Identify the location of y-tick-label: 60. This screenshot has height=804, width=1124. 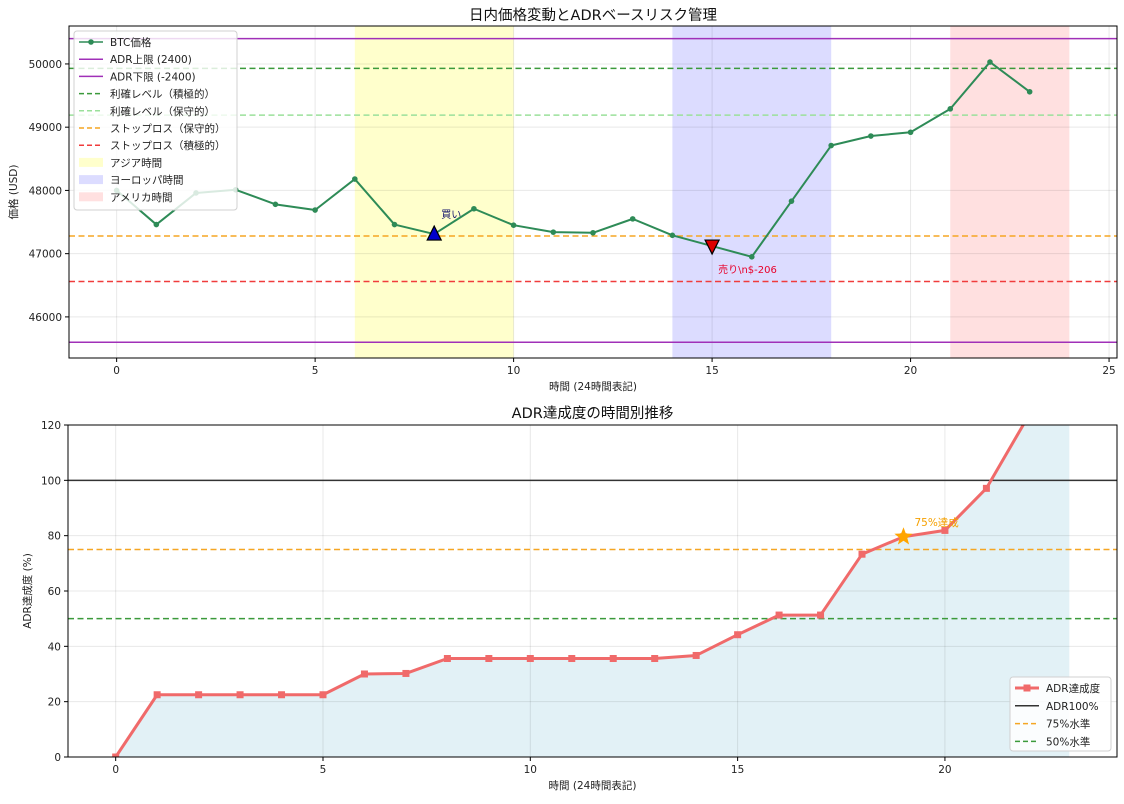
(54, 592).